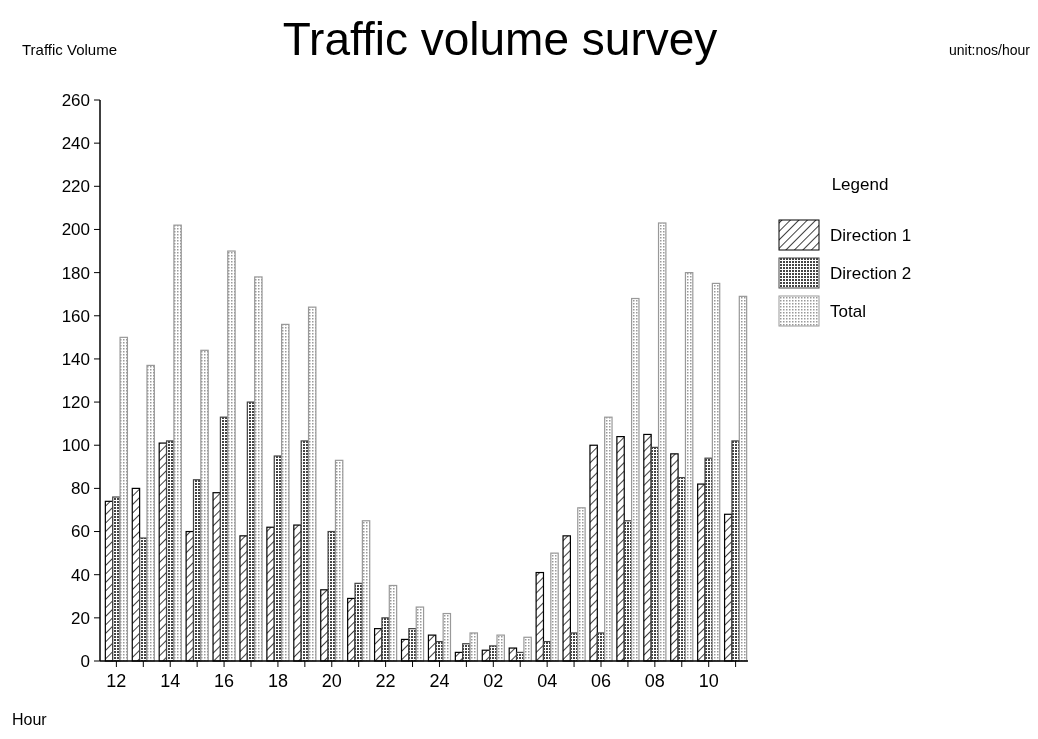 The width and height of the screenshot is (1038, 739). What do you see at coordinates (547, 681) in the screenshot?
I see `x-tick-label: 04` at bounding box center [547, 681].